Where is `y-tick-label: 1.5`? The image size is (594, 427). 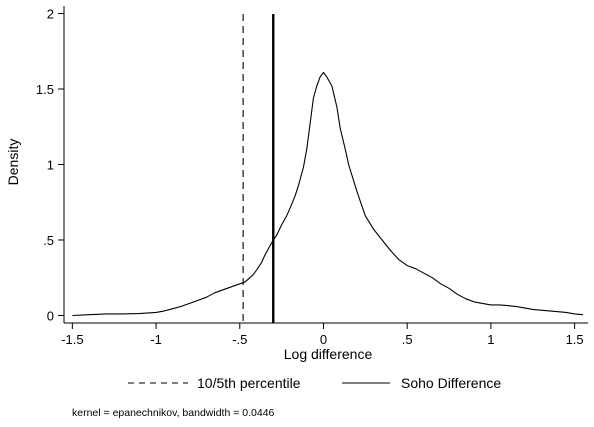
y-tick-label: 1.5 is located at coordinates (45, 89).